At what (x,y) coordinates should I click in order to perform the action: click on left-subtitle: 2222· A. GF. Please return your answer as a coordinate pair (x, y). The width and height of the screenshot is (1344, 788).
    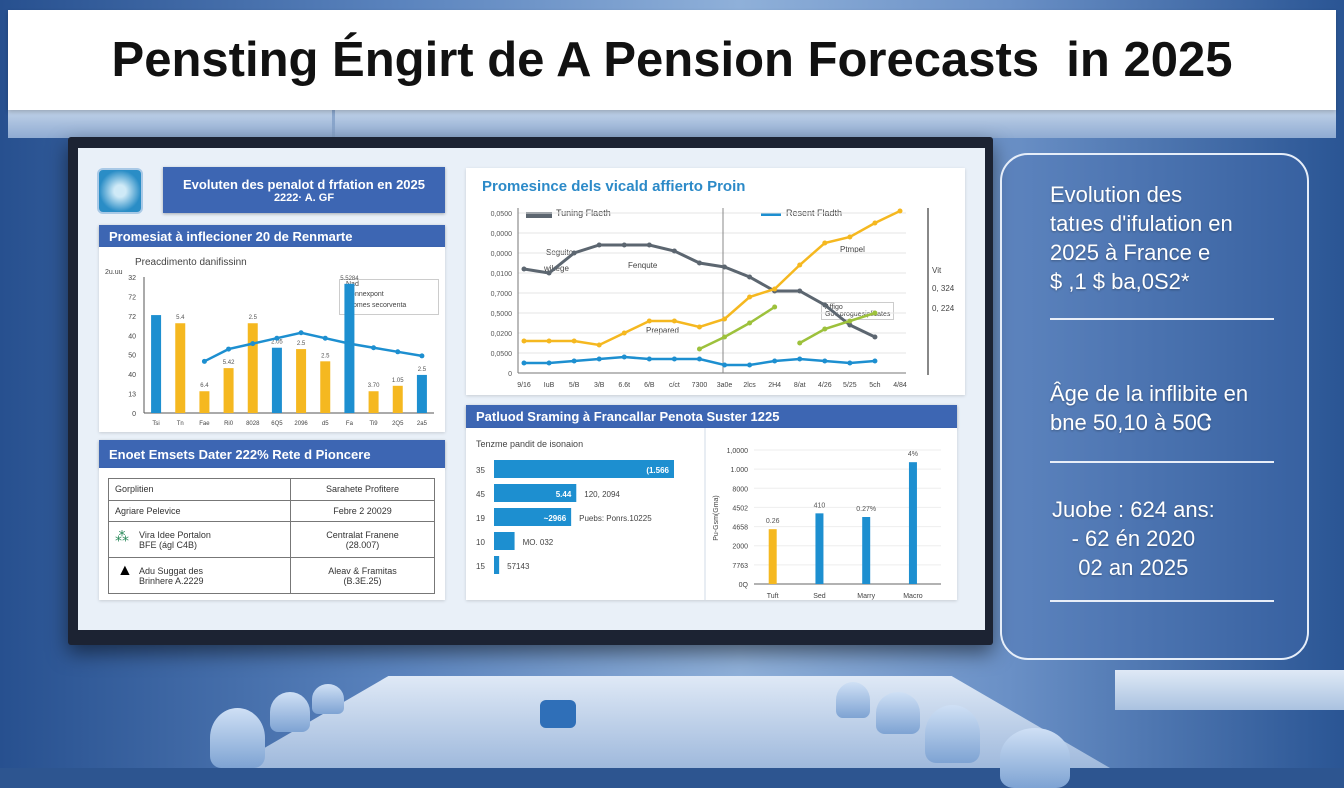
    Looking at the image, I should click on (304, 197).